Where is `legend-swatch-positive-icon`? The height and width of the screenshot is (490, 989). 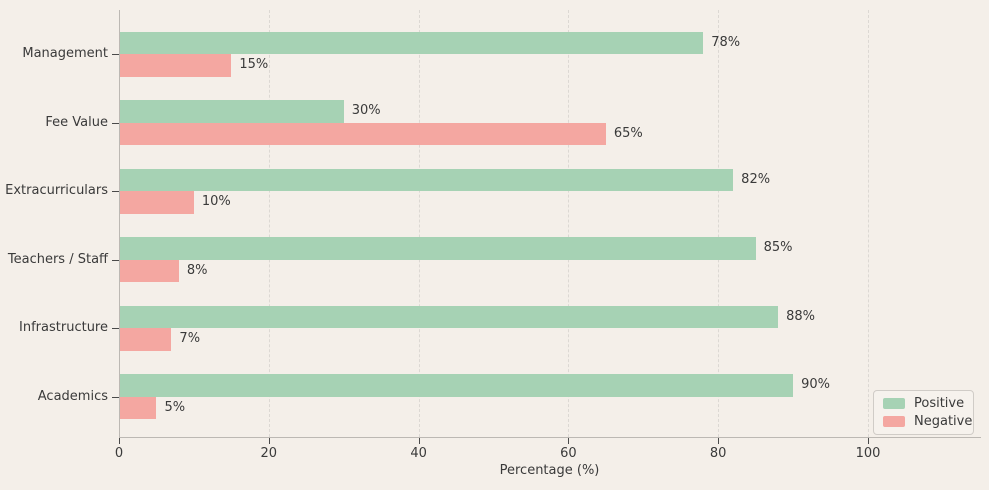 legend-swatch-positive-icon is located at coordinates (894, 403).